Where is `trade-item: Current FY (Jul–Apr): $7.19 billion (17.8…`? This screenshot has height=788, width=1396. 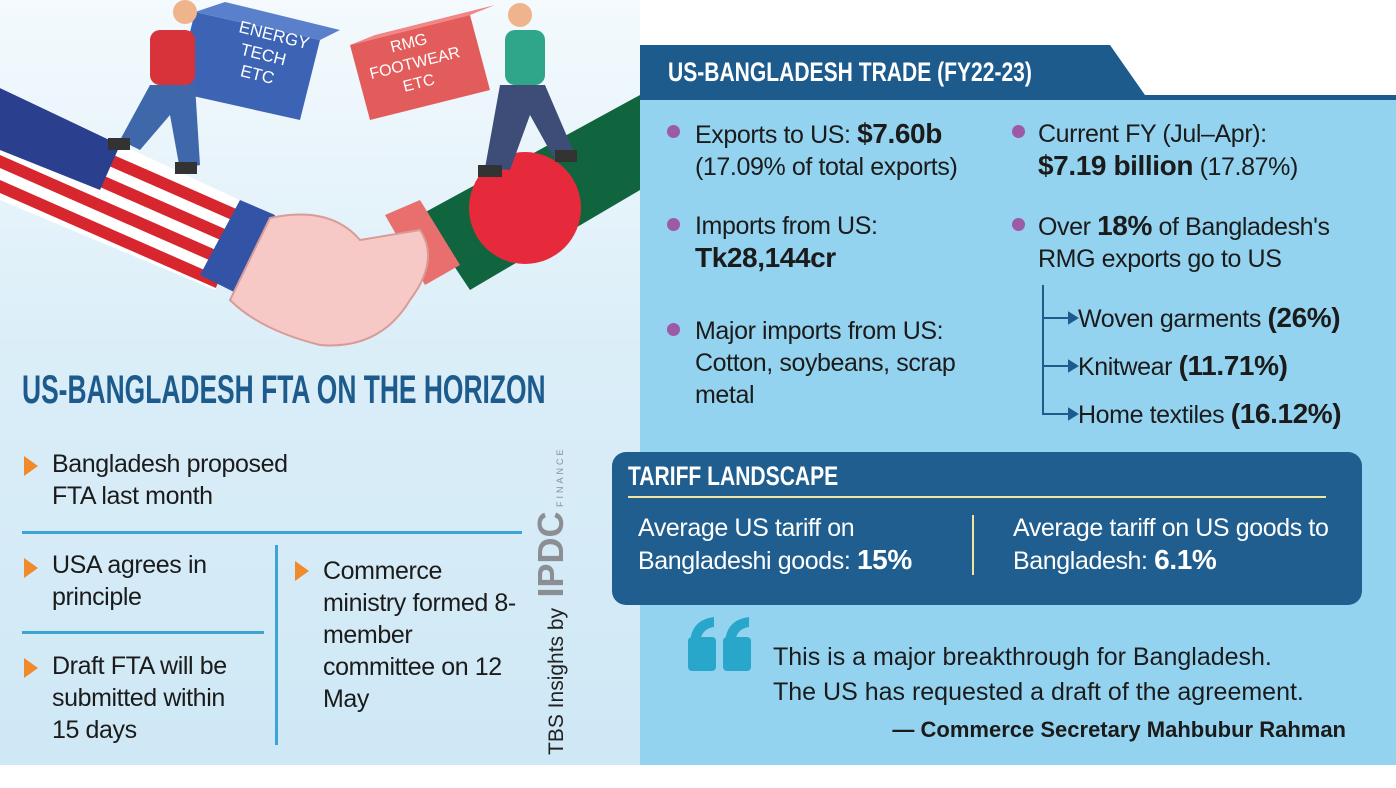
trade-item: Current FY (Jul–Apr): $7.19 billion (17.8… is located at coordinates (1203, 150).